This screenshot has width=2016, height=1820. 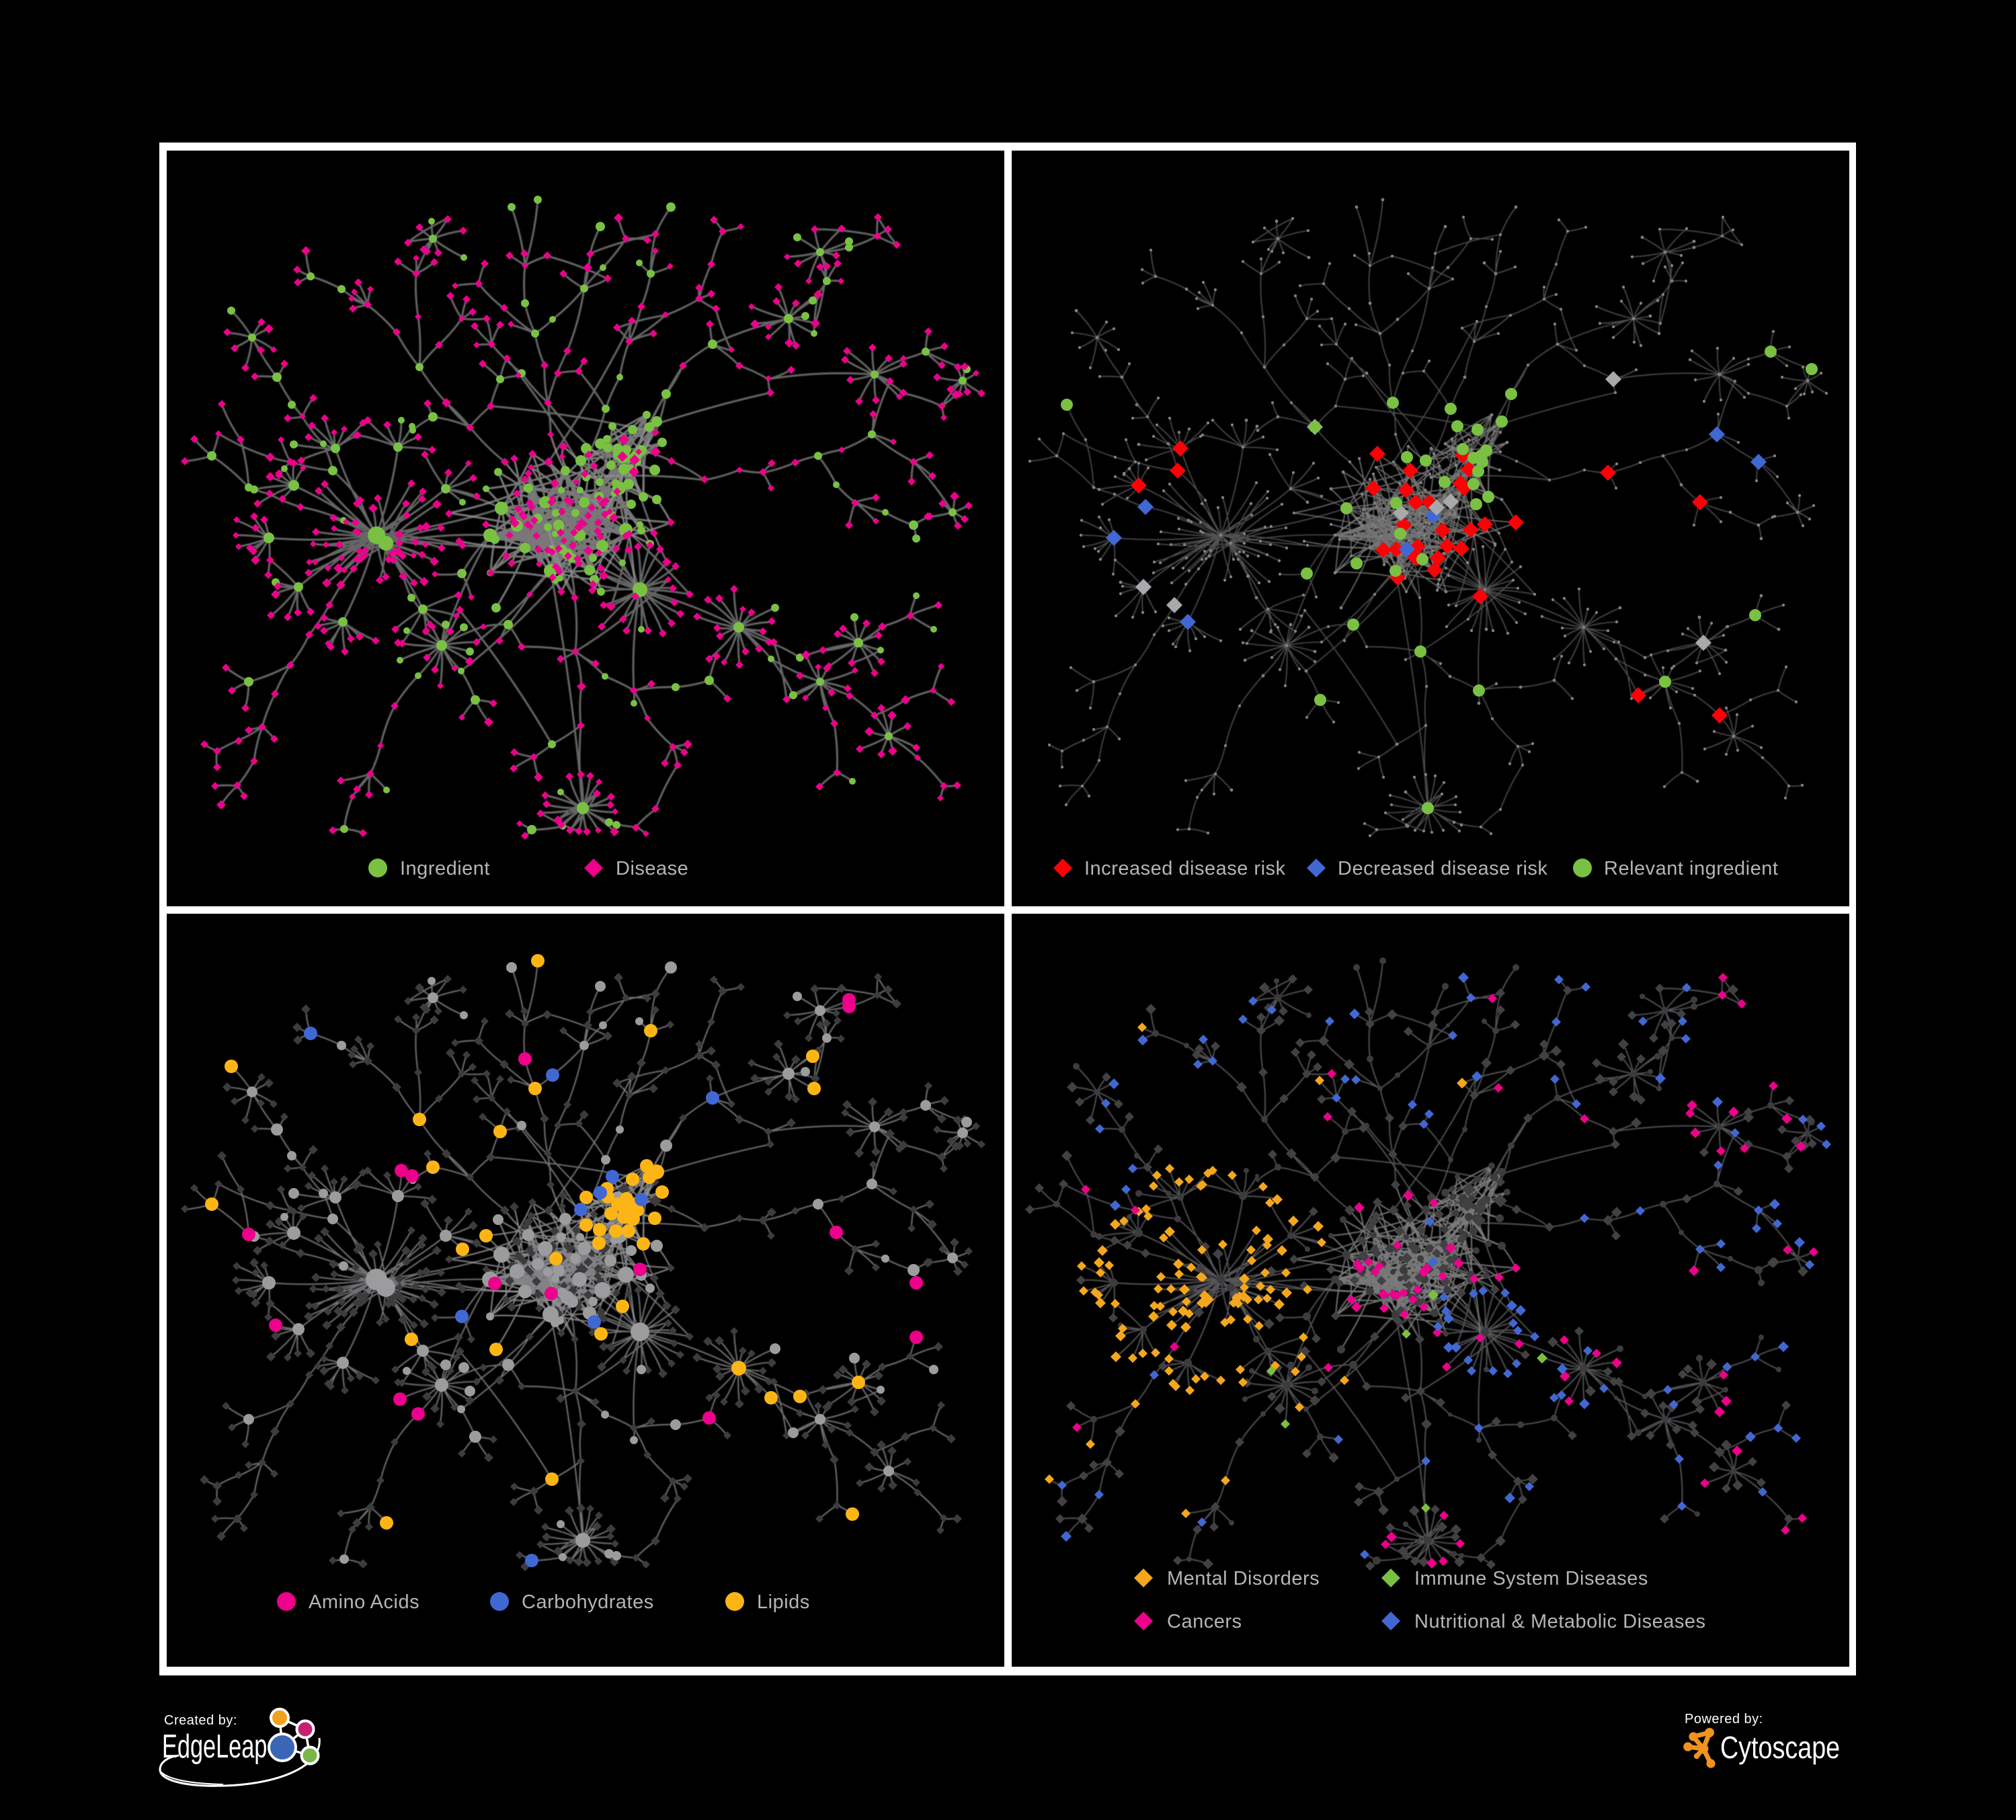 I want to click on svg-text: Decreased disease risk, so click(x=1442, y=868).